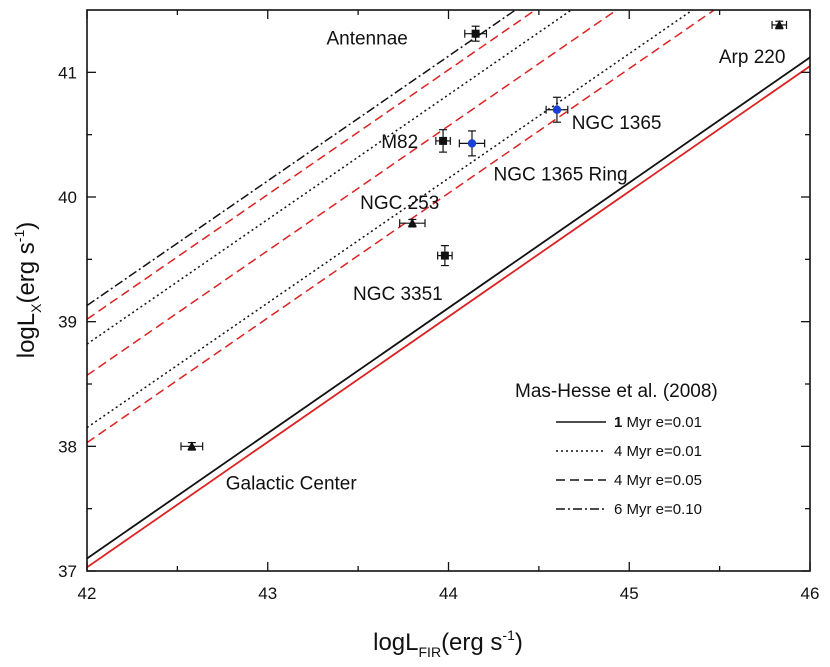 This screenshot has width=830, height=667. I want to click on point-label-ngc-253: NGC 253, so click(399, 203).